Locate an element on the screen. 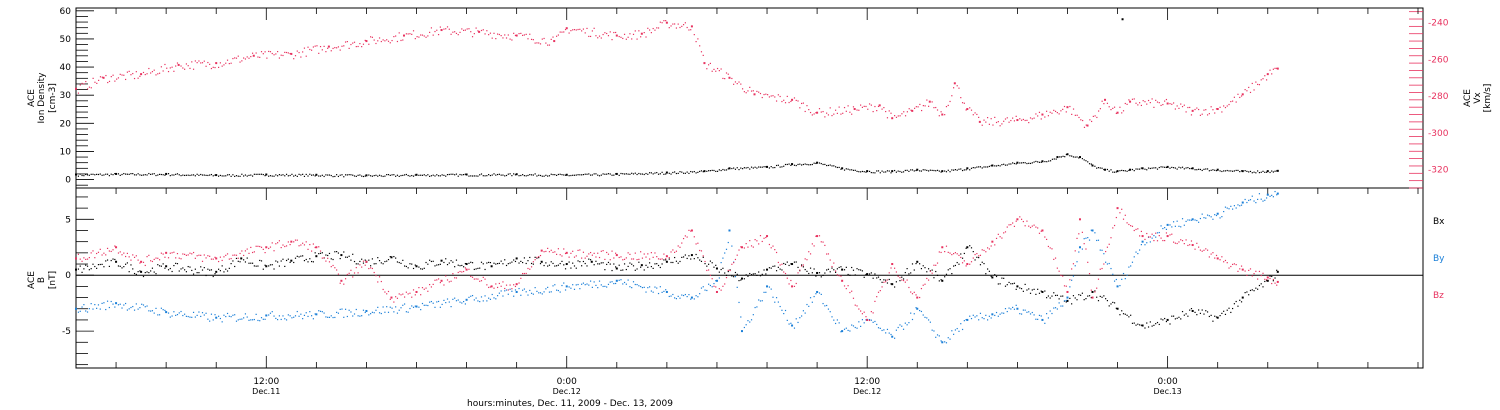 The width and height of the screenshot is (1500, 410). by-point is located at coordinates (942, 342).